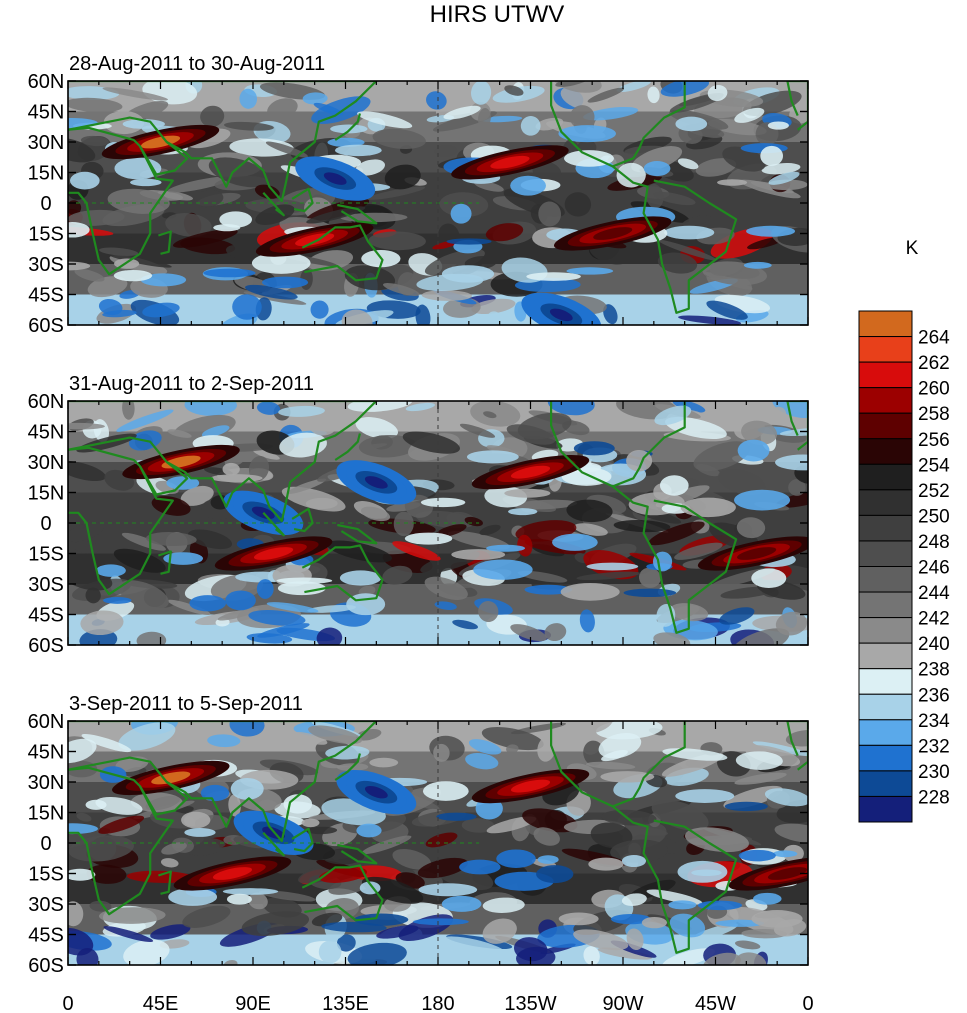  I want to click on y-tick-label: 30S, so click(46, 265).